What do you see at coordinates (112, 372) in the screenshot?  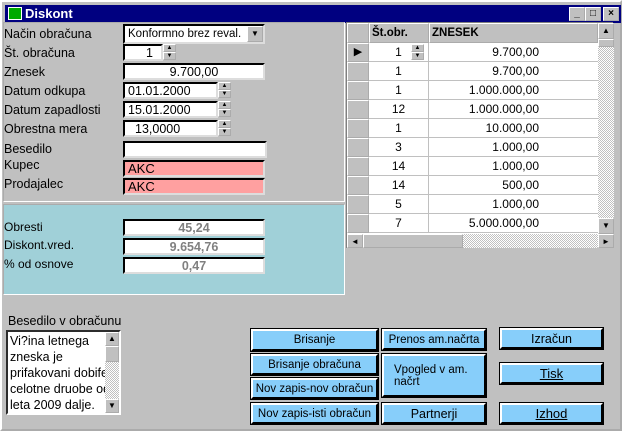 I see `note-scrollbar: ▲ ▼` at bounding box center [112, 372].